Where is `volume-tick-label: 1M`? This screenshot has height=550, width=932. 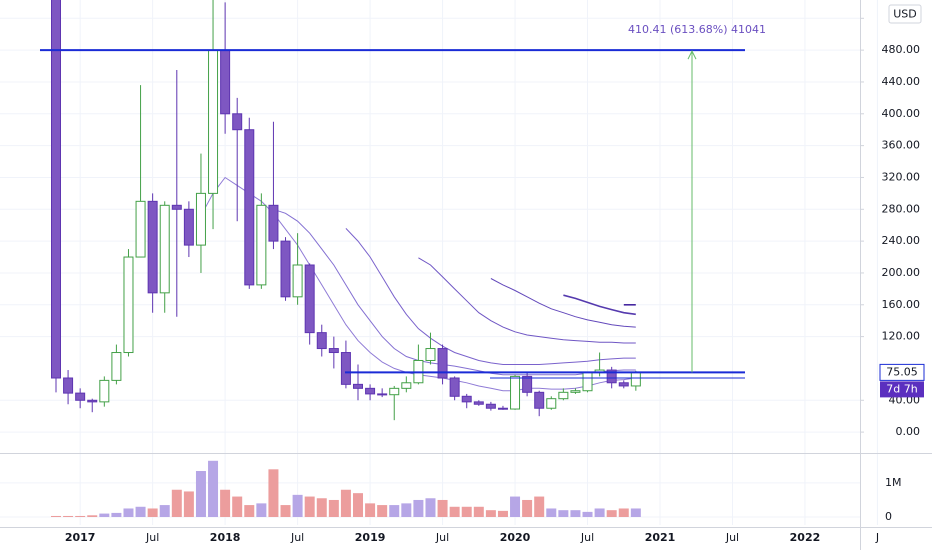
volume-tick-label: 1M is located at coordinates (893, 482).